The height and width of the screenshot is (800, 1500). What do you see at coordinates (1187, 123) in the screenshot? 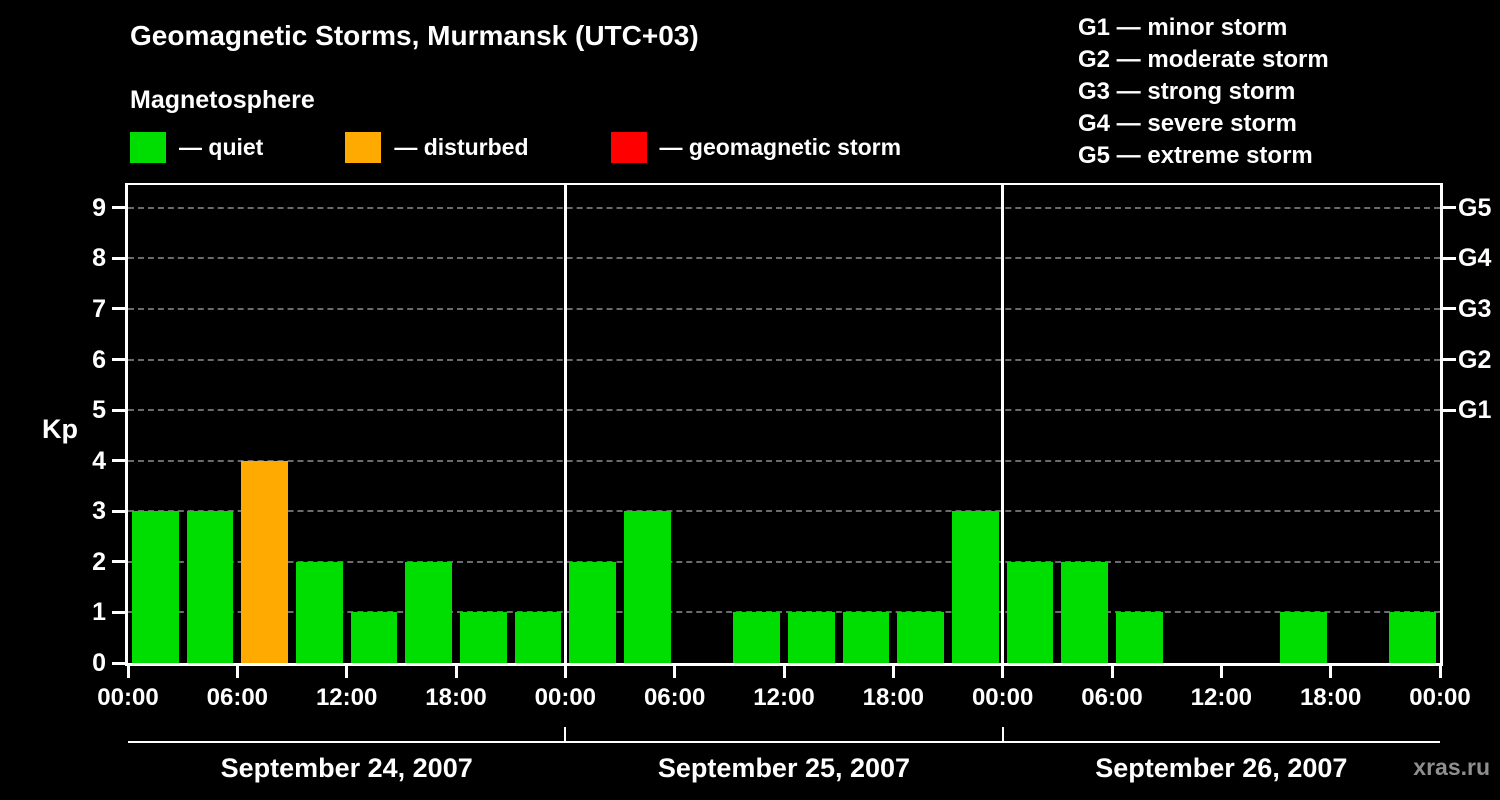
I see `storm-scale-item: G4 — severe storm` at bounding box center [1187, 123].